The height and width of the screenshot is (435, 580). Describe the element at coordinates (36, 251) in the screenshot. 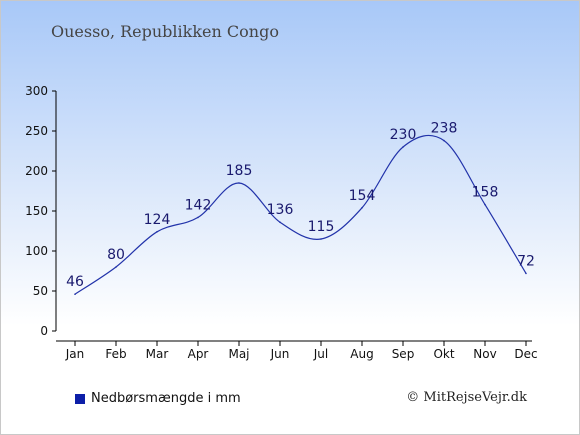

I see `y-tick-label: 100` at that location.